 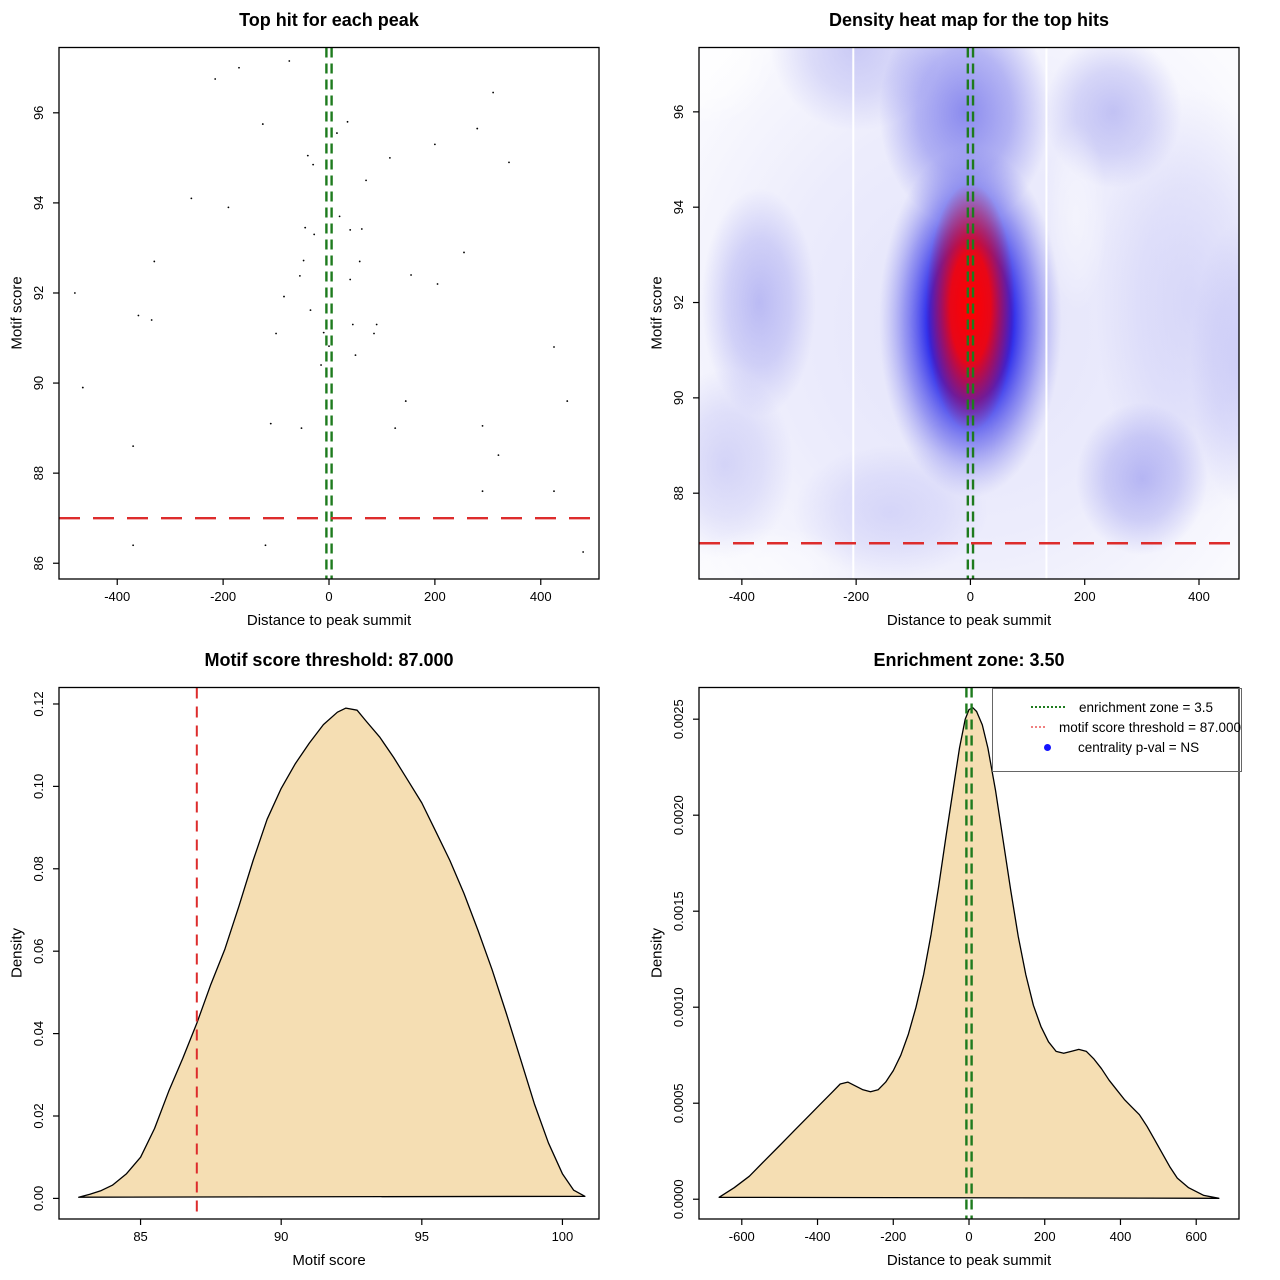 I want to click on plot-title: Enrichment zone: 3.50, so click(x=969, y=660).